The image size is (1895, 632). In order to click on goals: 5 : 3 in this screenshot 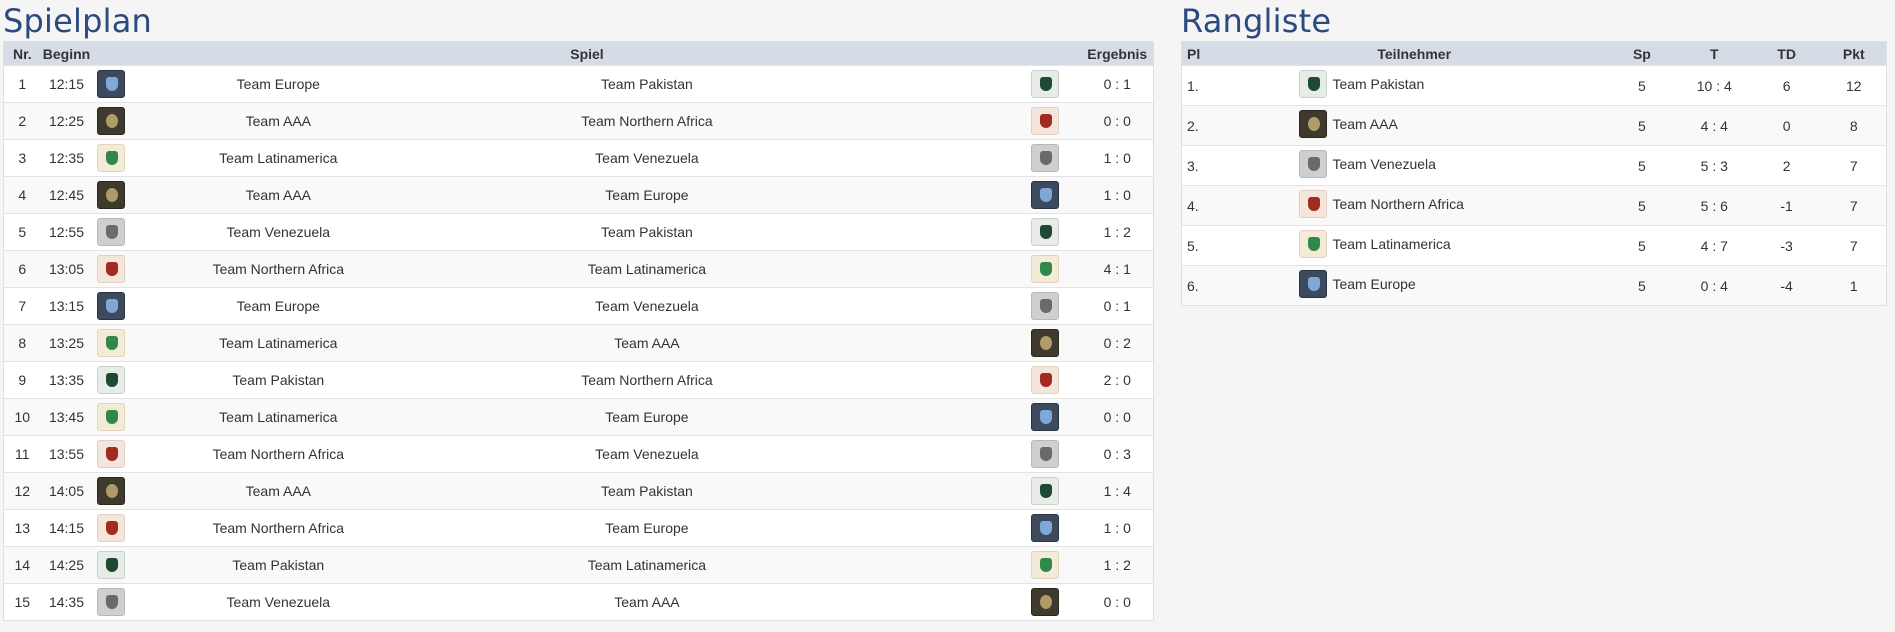, I will do `click(1714, 165)`.